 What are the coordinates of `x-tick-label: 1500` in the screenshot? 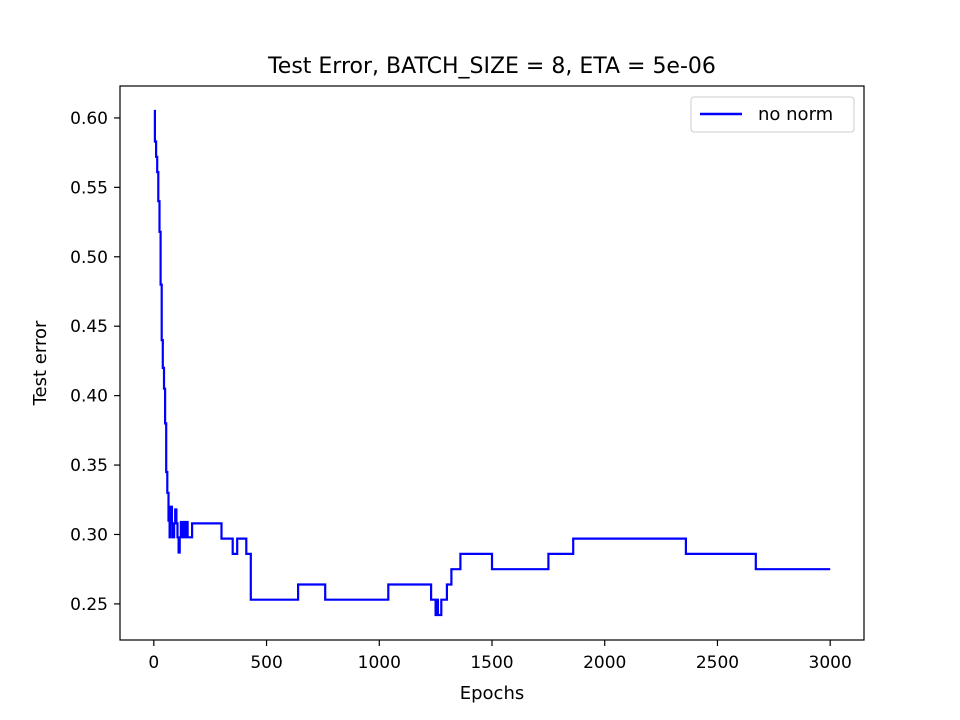 It's located at (491, 663).